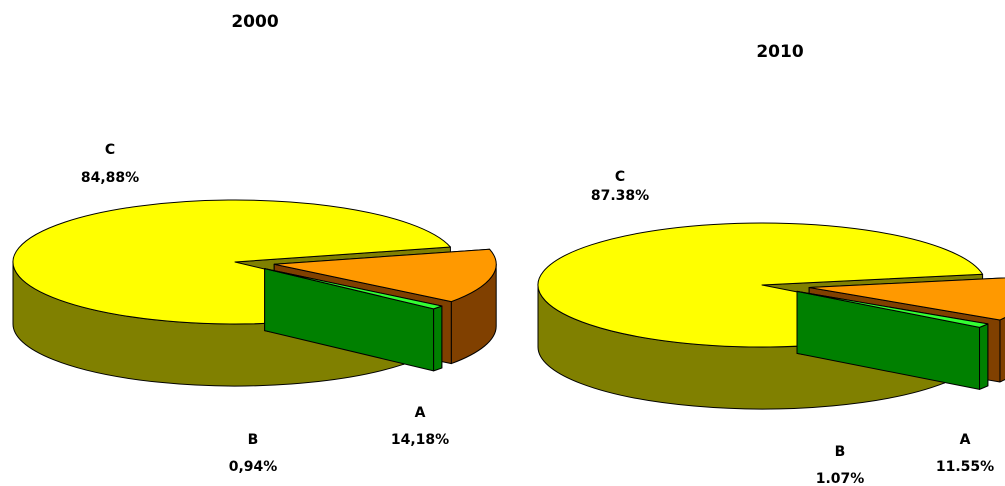 This screenshot has width=1005, height=486. I want to click on slice-value-label: 87.38%, so click(620, 196).